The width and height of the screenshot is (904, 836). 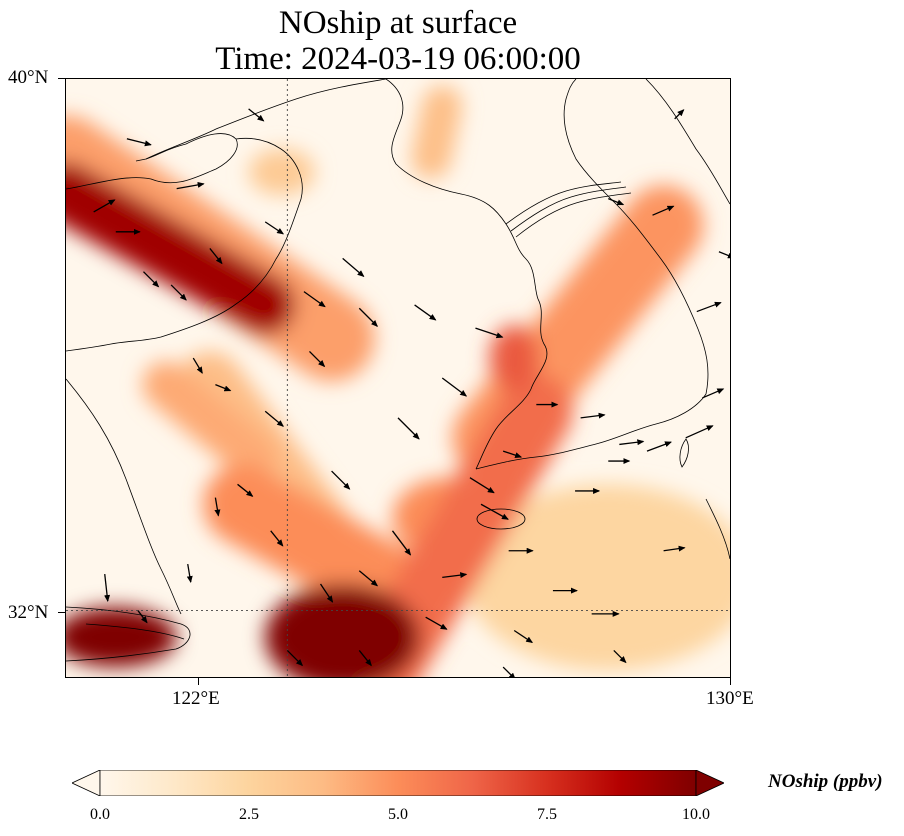 What do you see at coordinates (825, 781) in the screenshot?
I see `colorbar-label: NOship (ppbv)` at bounding box center [825, 781].